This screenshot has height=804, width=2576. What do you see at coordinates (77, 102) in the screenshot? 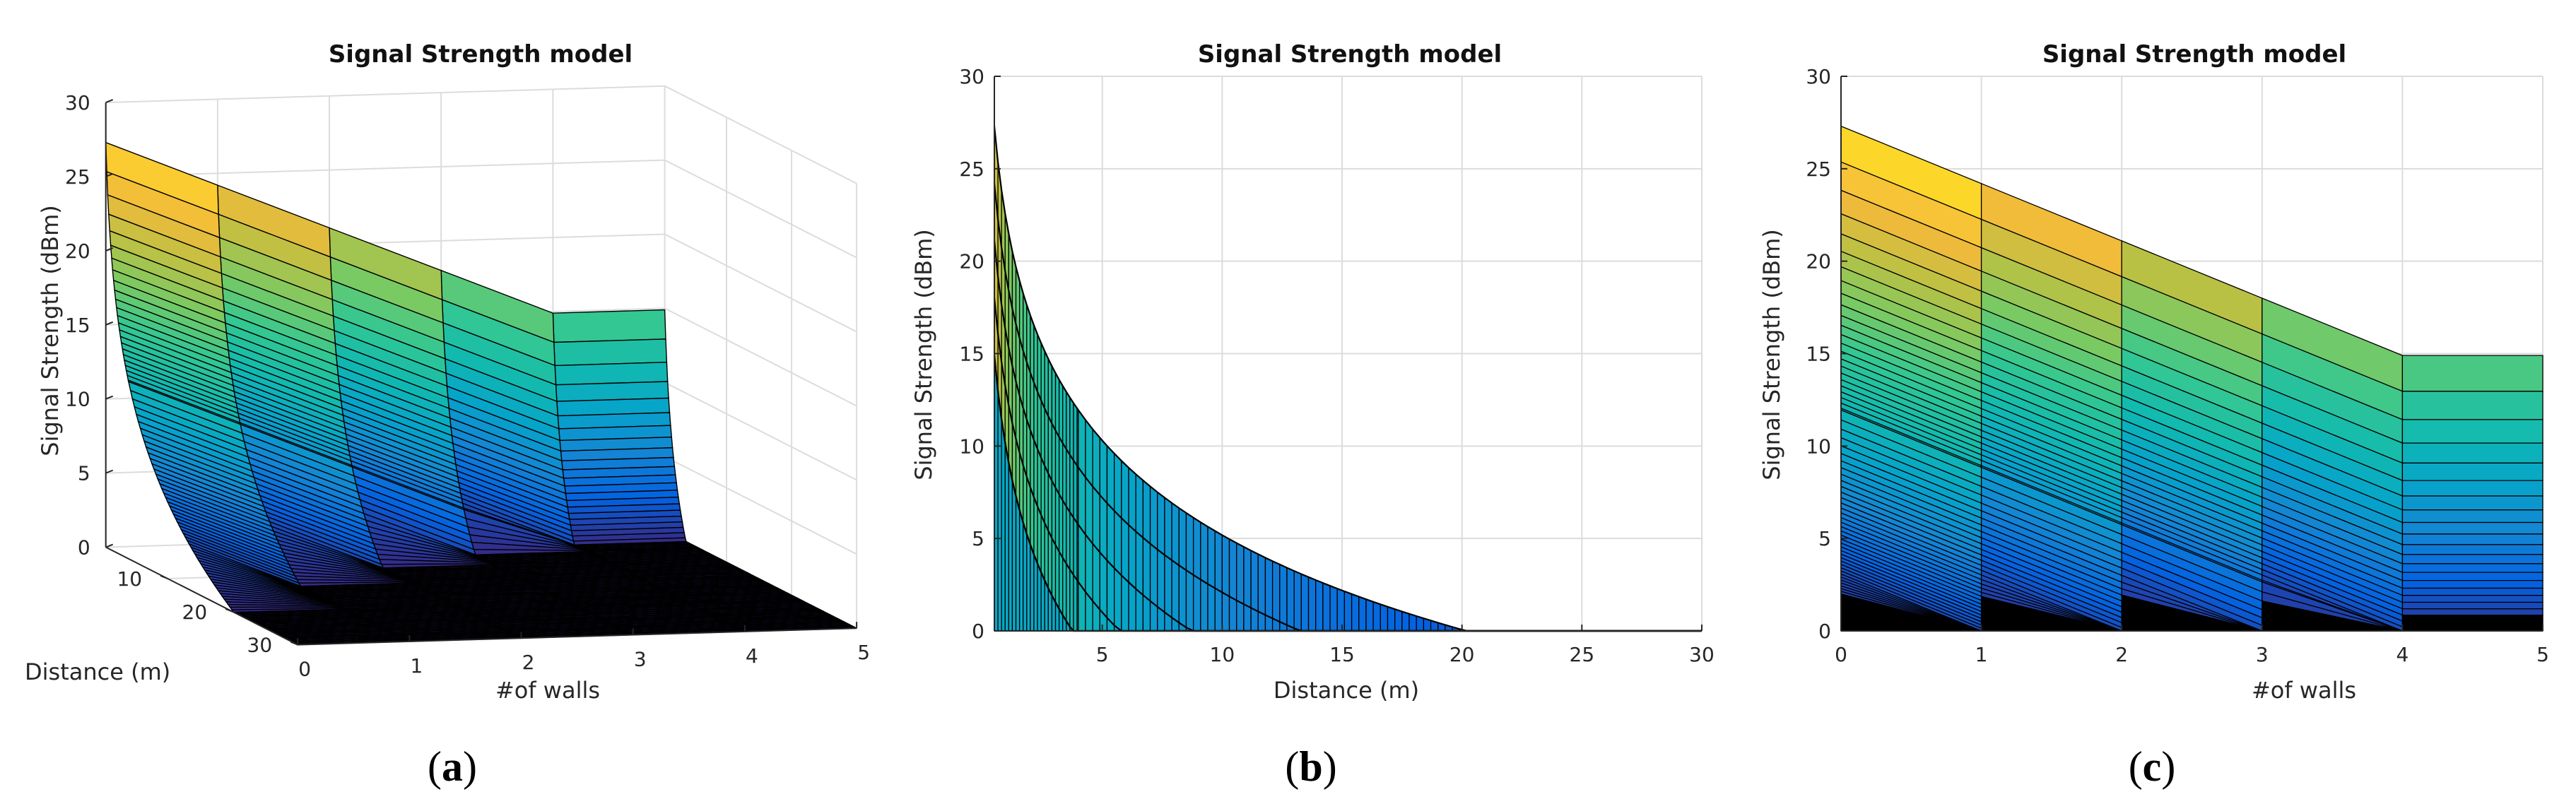
I see `z-tick-label: 30` at bounding box center [77, 102].